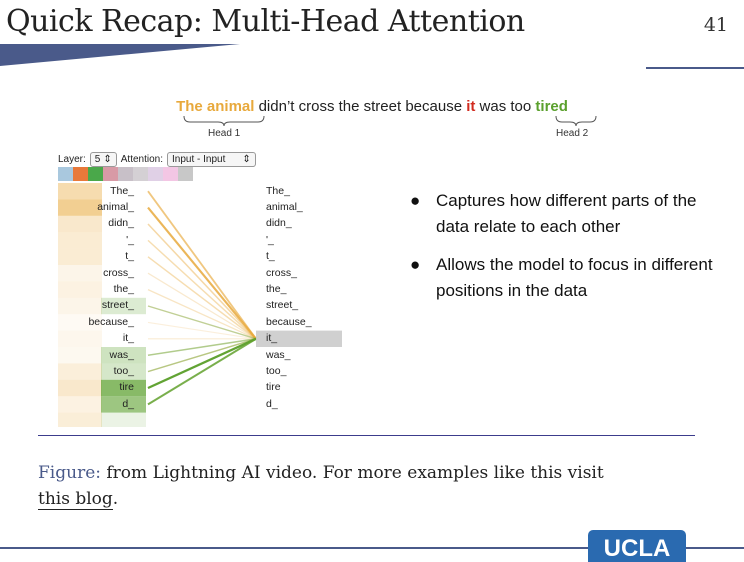  Describe the element at coordinates (128, 338) in the screenshot. I see `left-token: it_` at that location.